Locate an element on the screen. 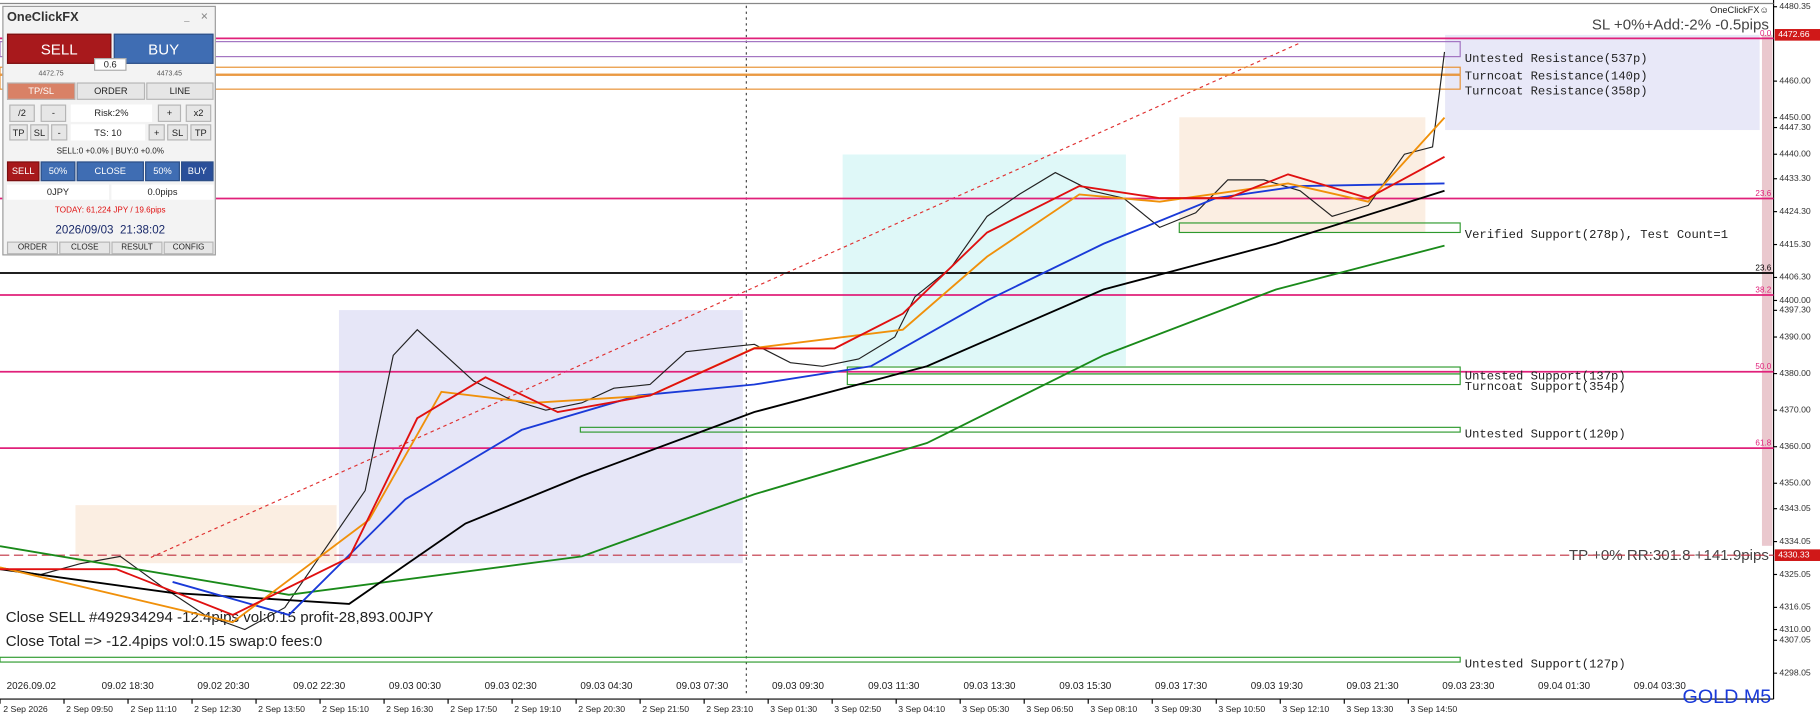  y-tick-label: 4415.30 is located at coordinates (1795, 244).